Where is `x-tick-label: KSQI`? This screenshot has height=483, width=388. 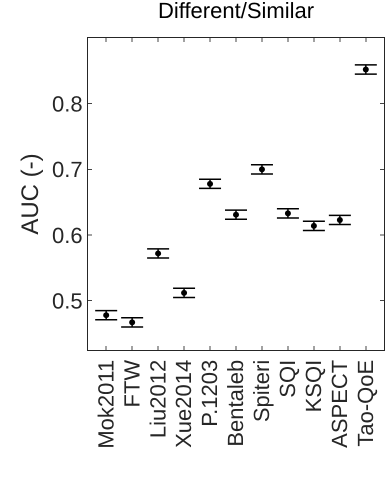 x-tick-label: KSQI is located at coordinates (313, 386).